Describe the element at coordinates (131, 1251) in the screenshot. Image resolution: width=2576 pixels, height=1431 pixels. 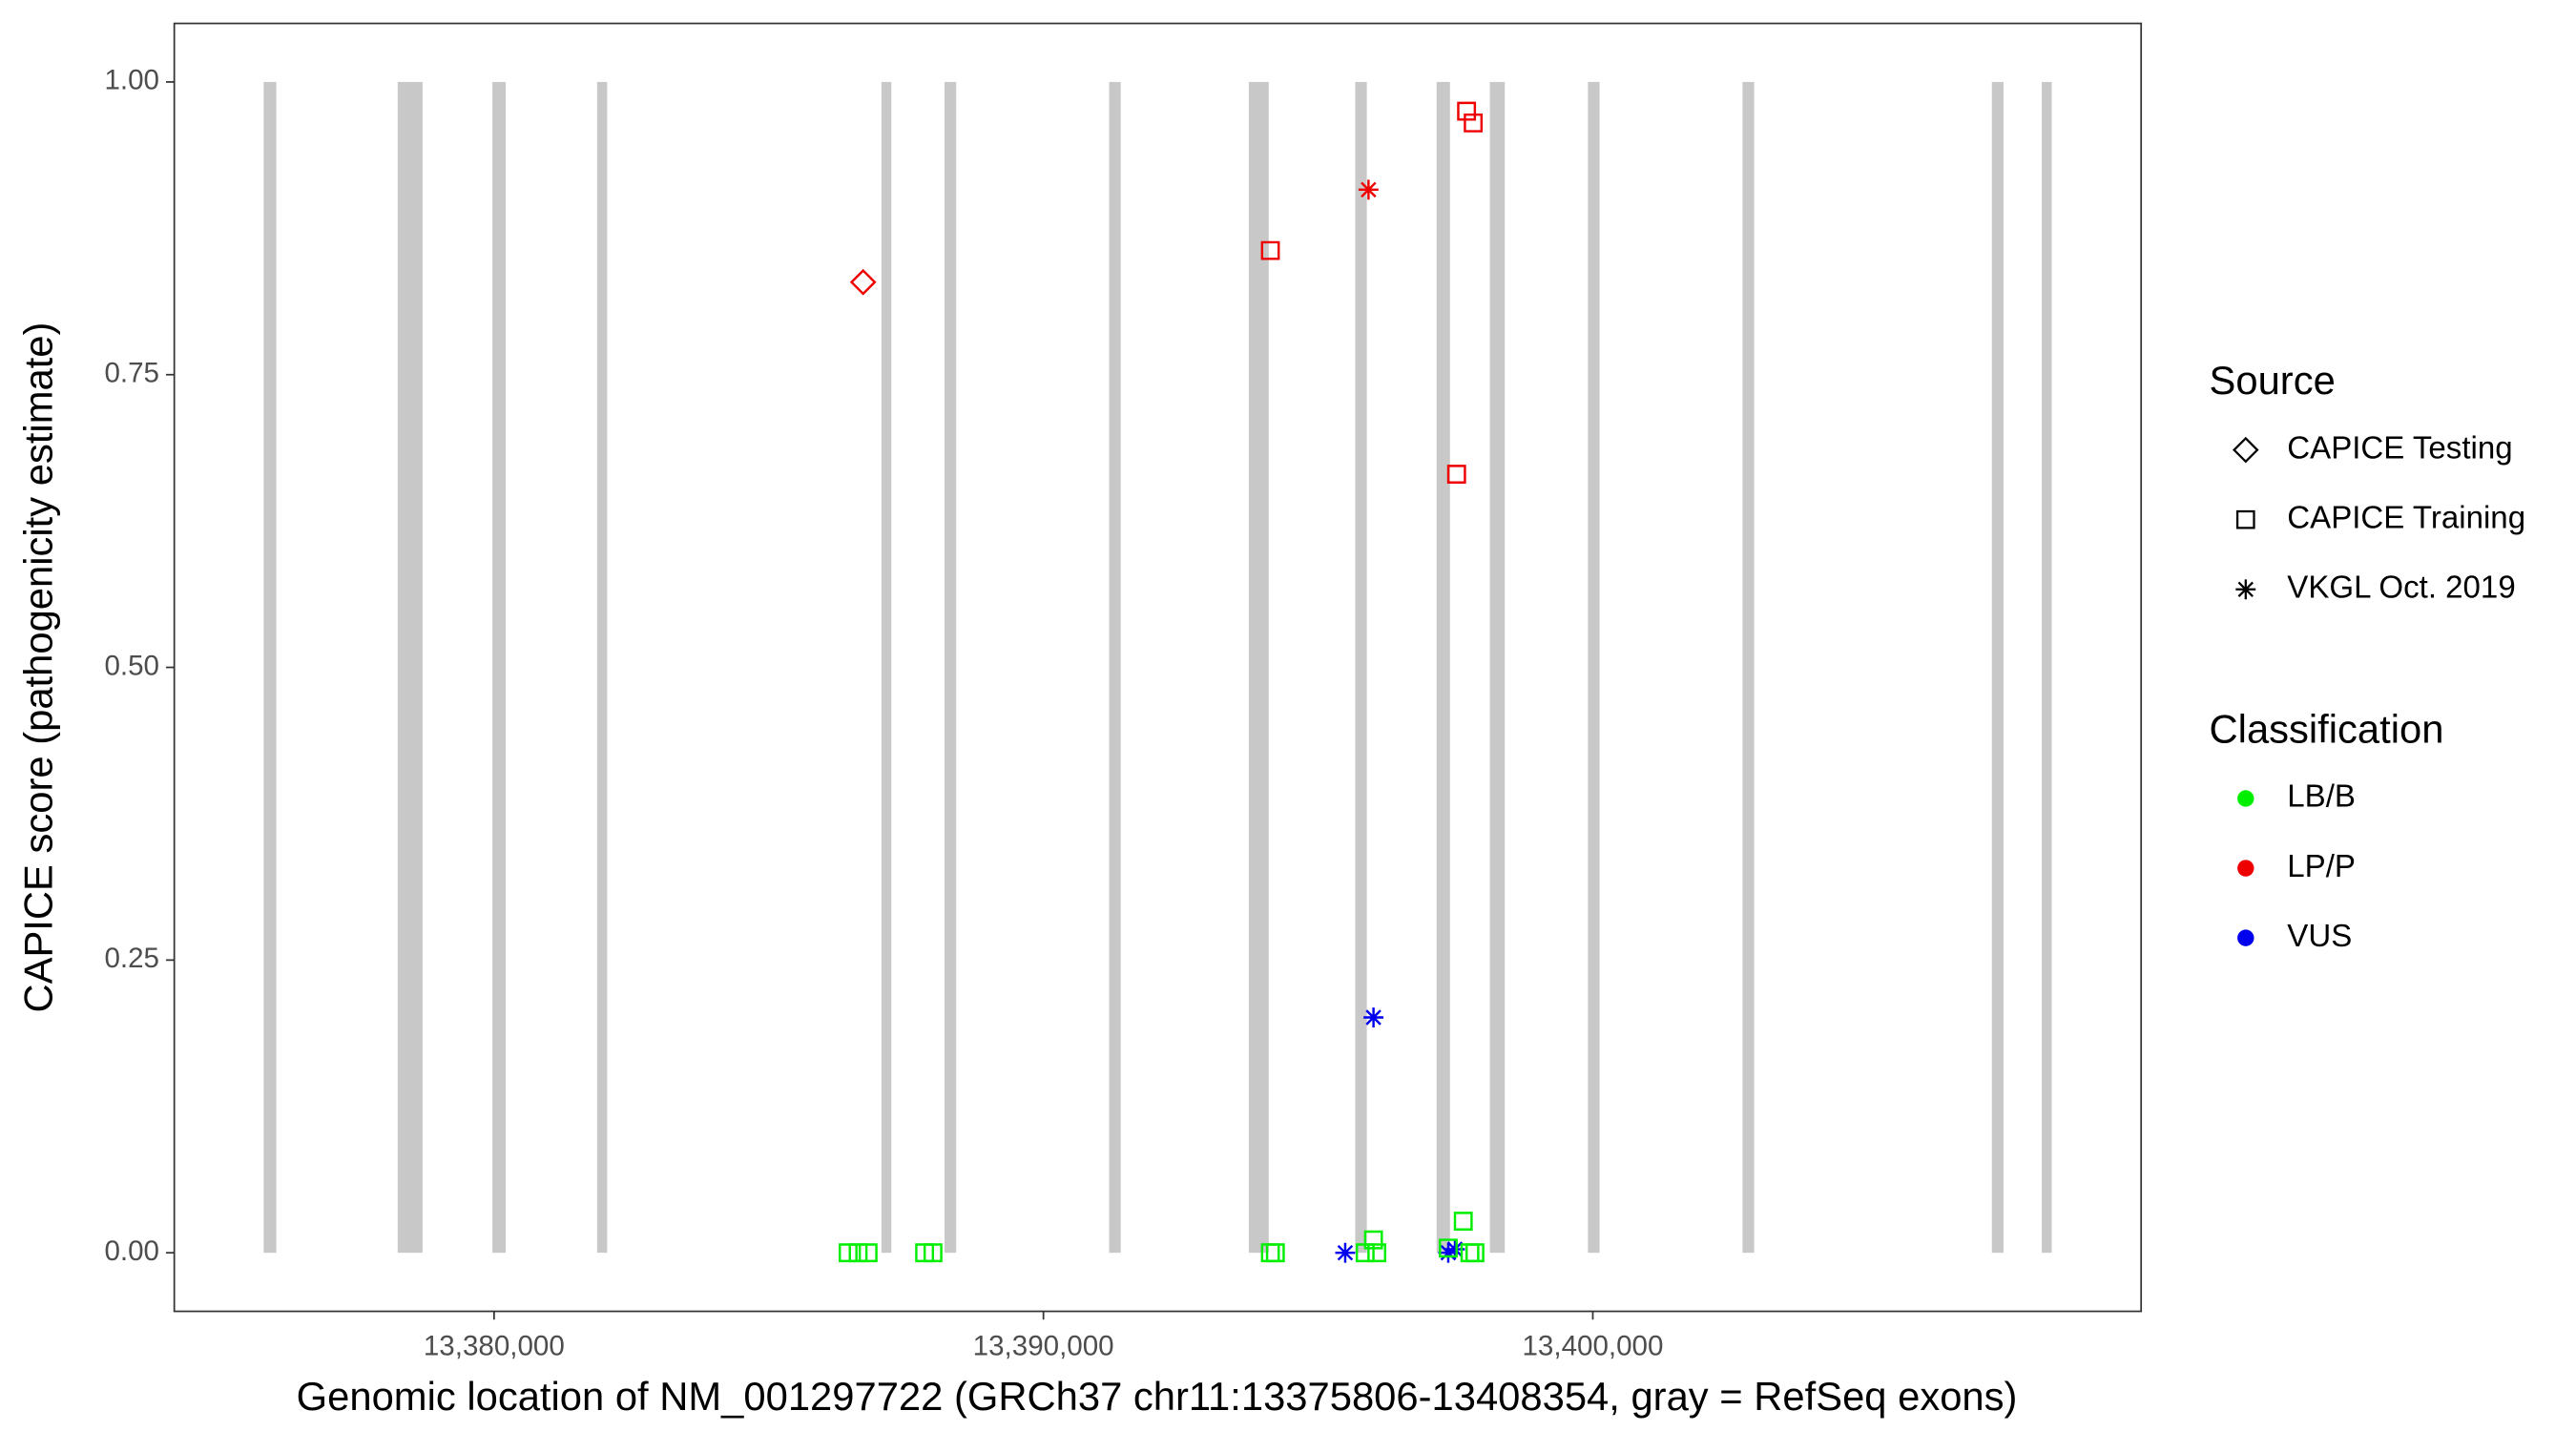
I see `y-tick-label: 0.00` at that location.